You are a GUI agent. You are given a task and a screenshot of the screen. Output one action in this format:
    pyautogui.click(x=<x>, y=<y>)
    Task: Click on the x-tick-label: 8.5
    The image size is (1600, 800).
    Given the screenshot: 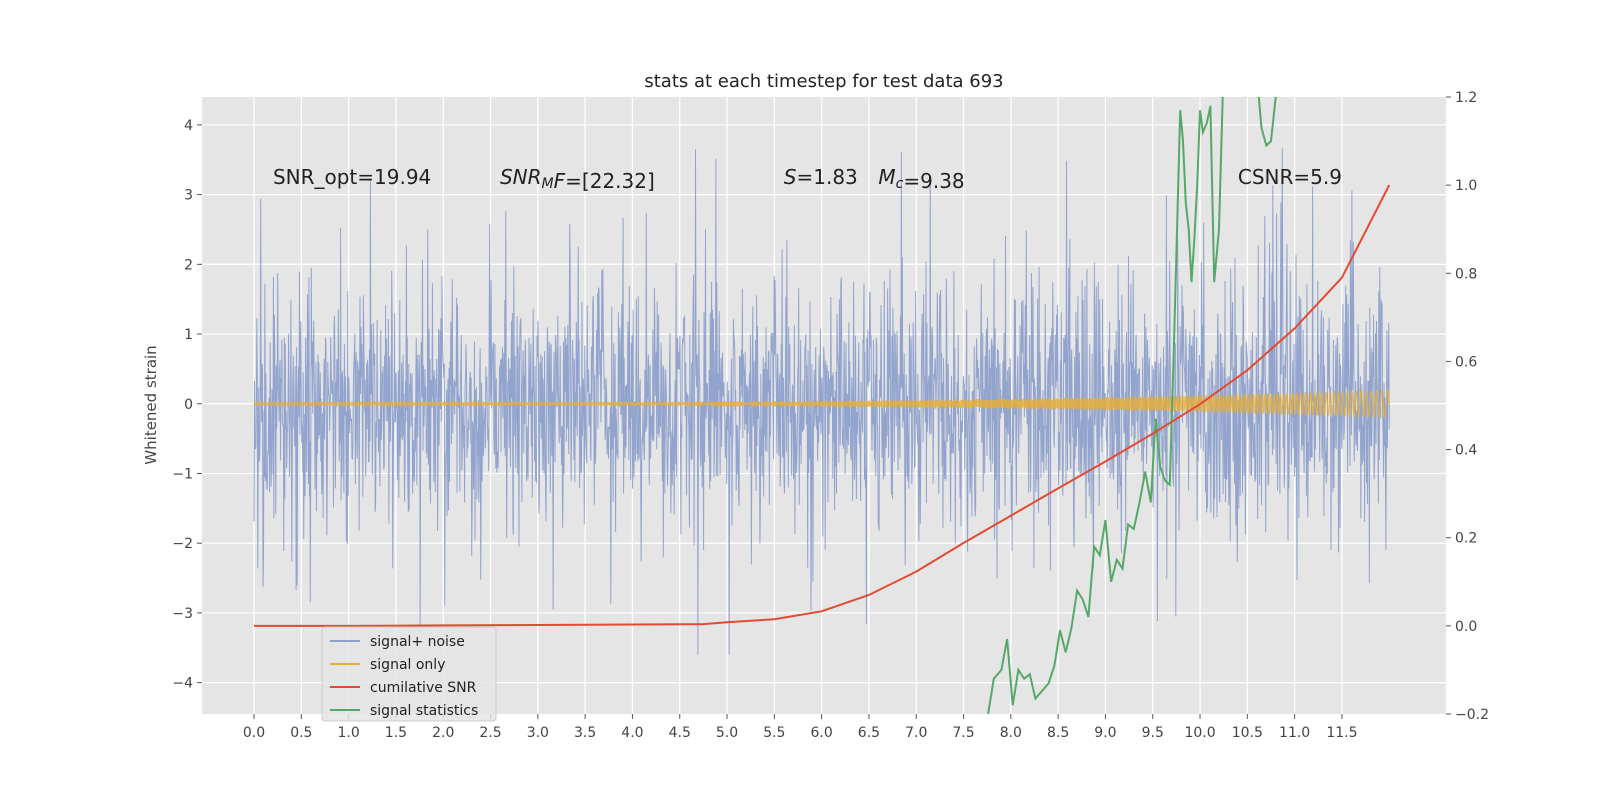 What is the action you would take?
    pyautogui.click(x=1058, y=733)
    